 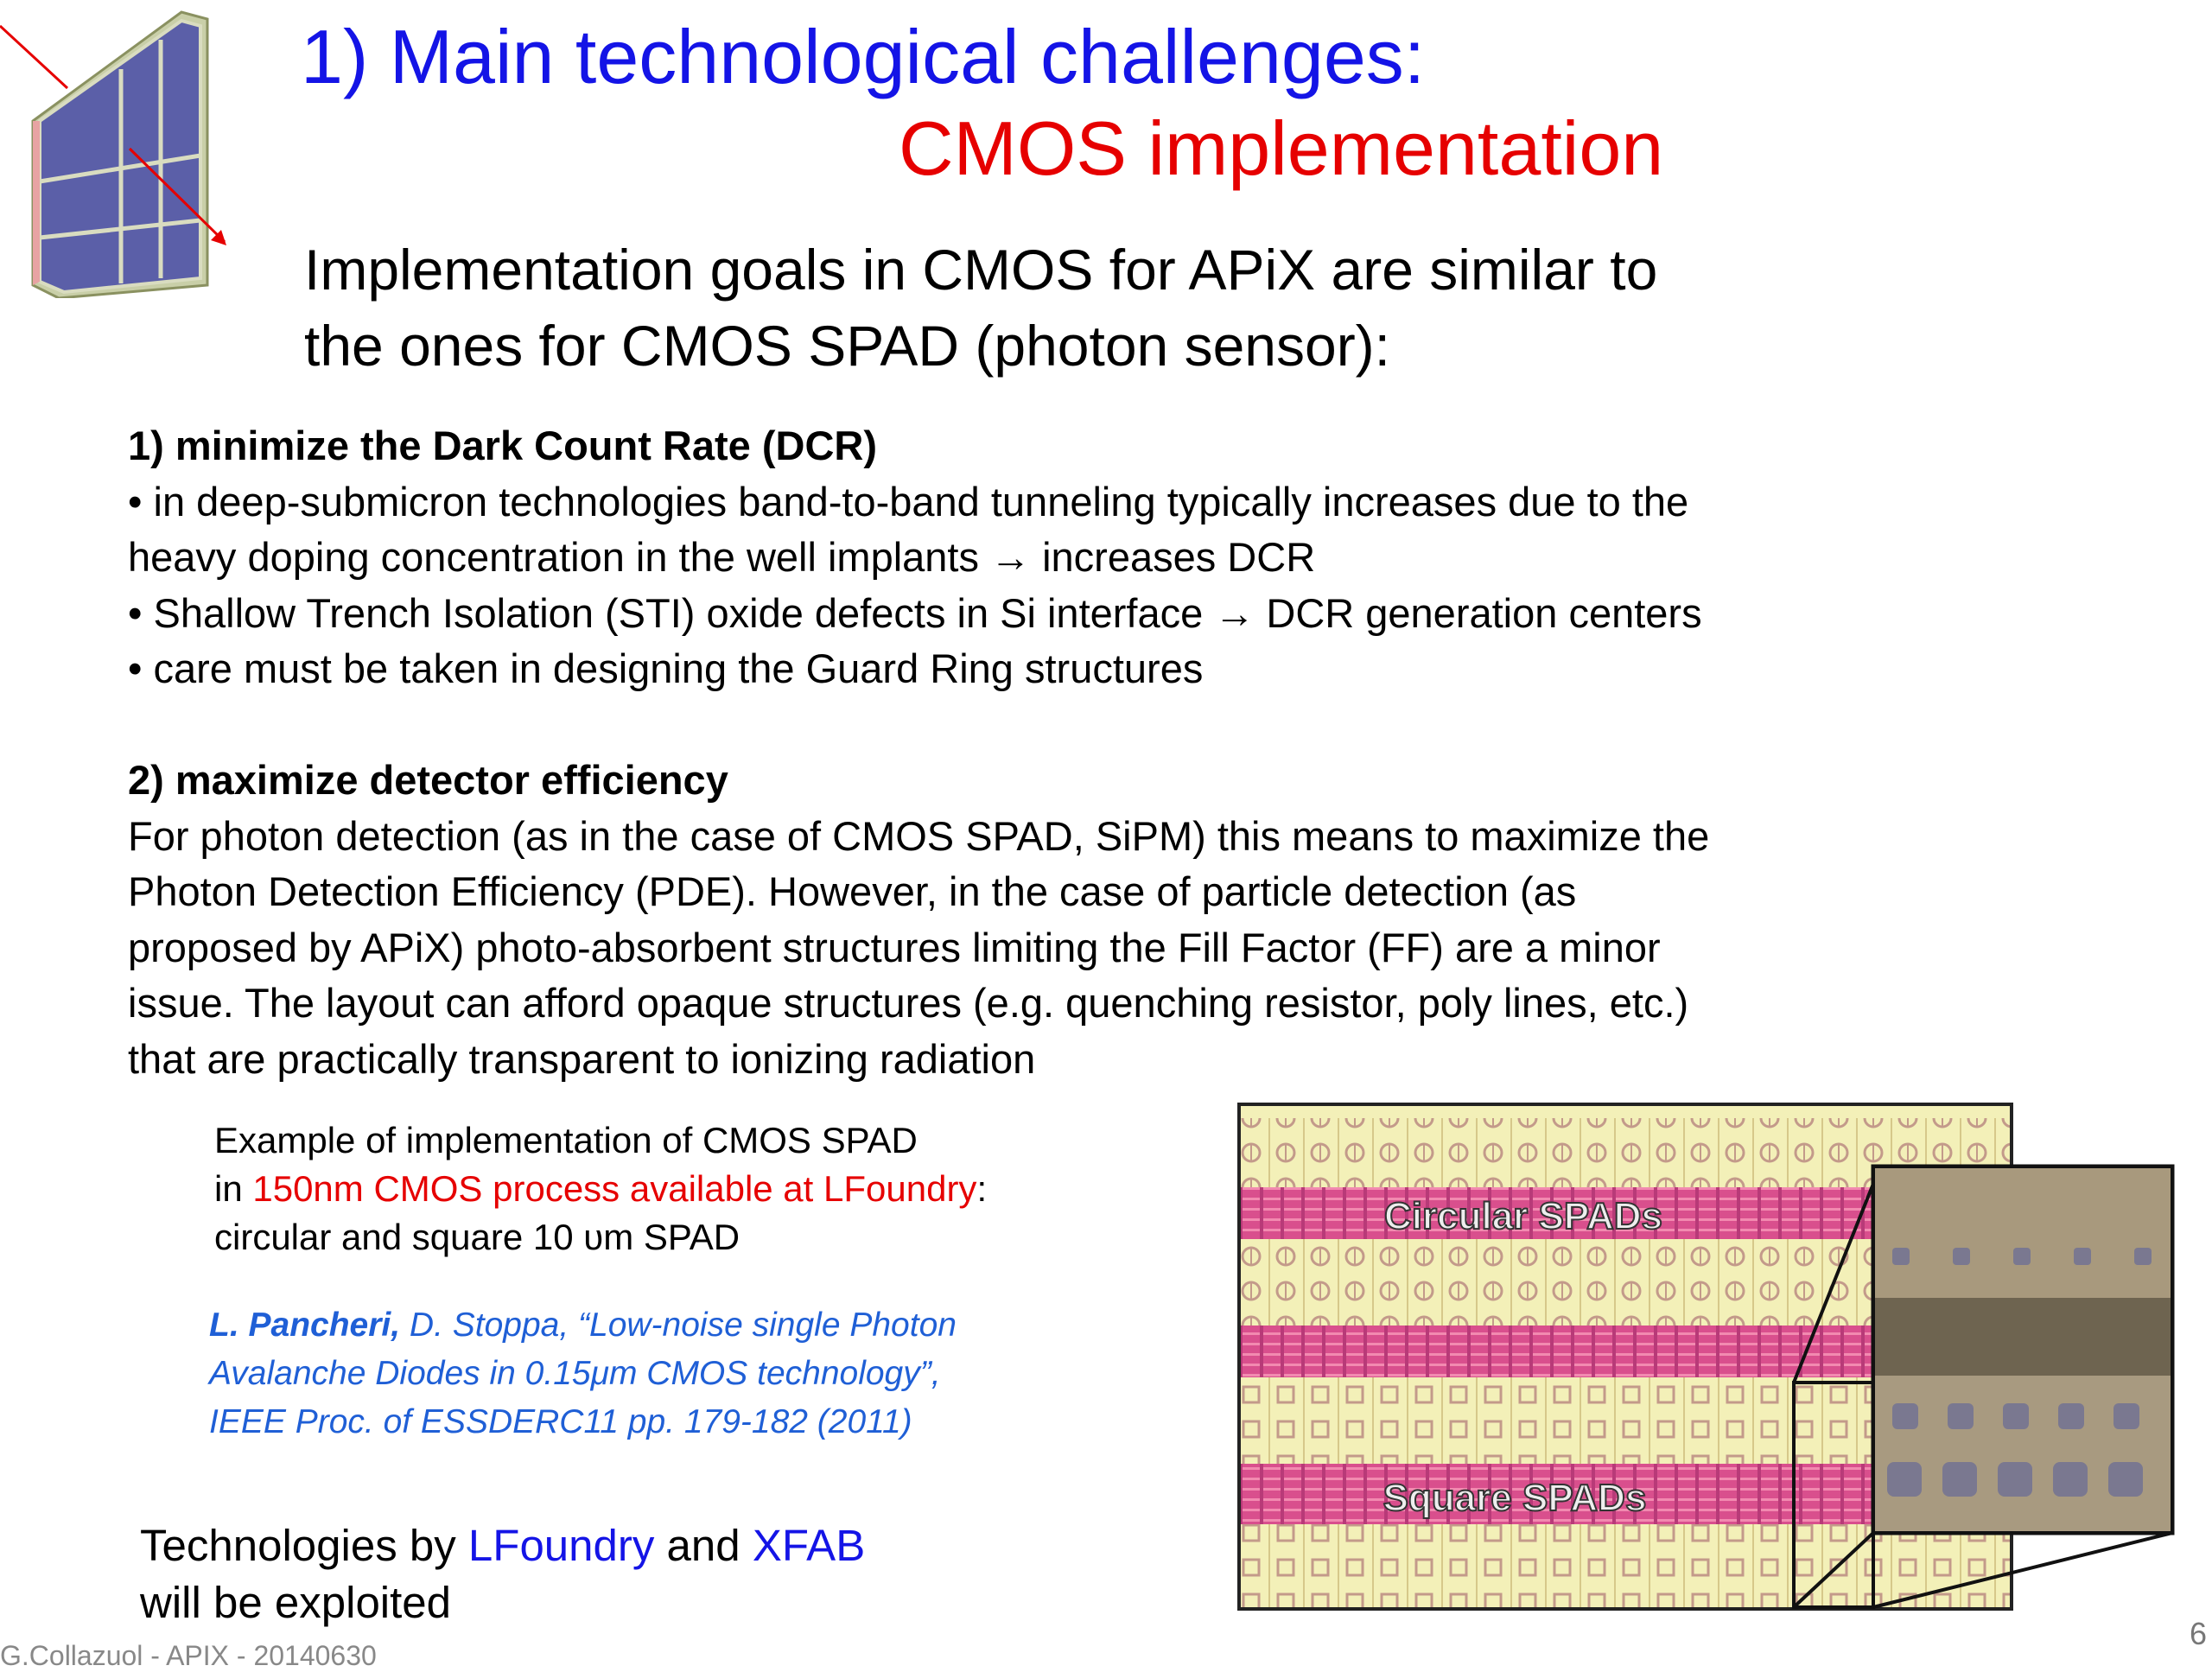 What do you see at coordinates (233, 1188) in the screenshot?
I see `example-prefix: in` at bounding box center [233, 1188].